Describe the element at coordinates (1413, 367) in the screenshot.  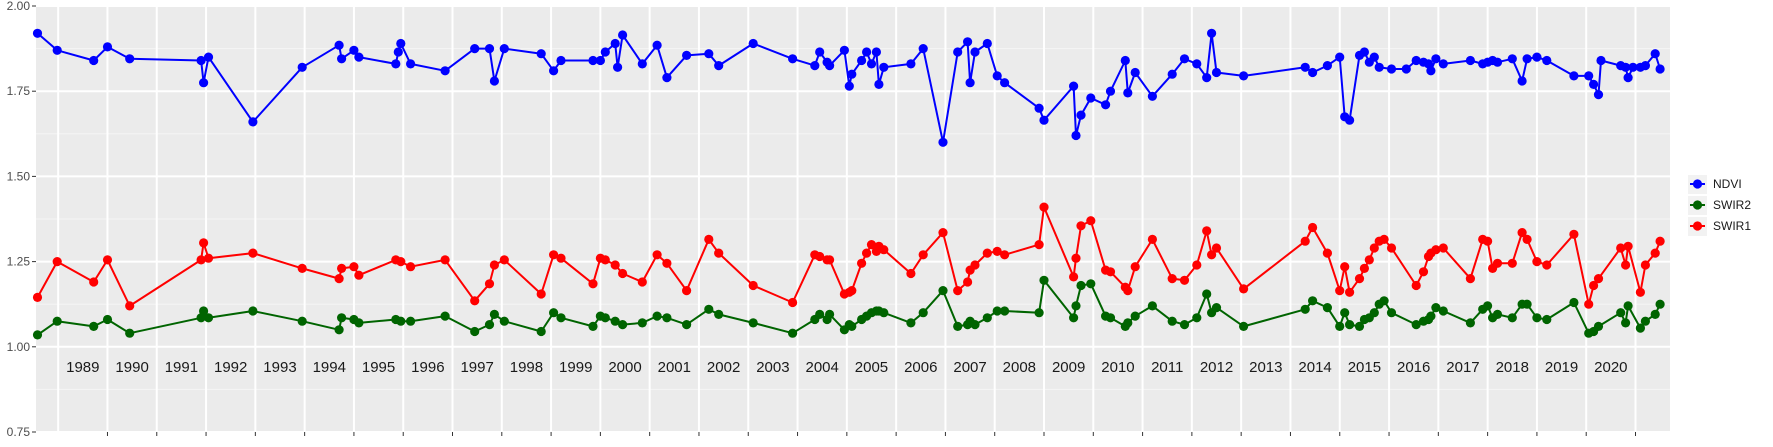
I see `year-label: 2016` at that location.